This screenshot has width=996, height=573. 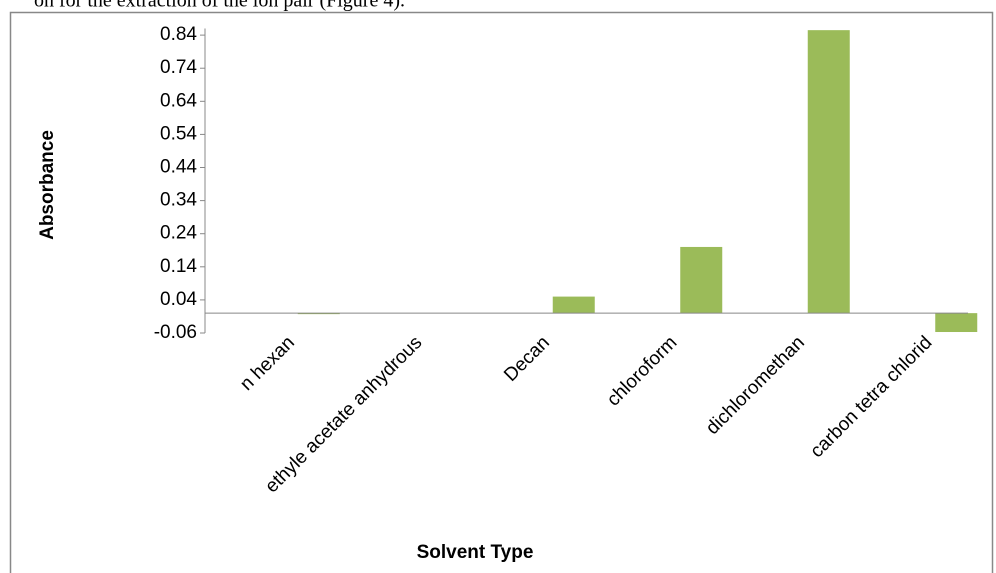 What do you see at coordinates (178, 133) in the screenshot?
I see `y-tick-label: 0.54` at bounding box center [178, 133].